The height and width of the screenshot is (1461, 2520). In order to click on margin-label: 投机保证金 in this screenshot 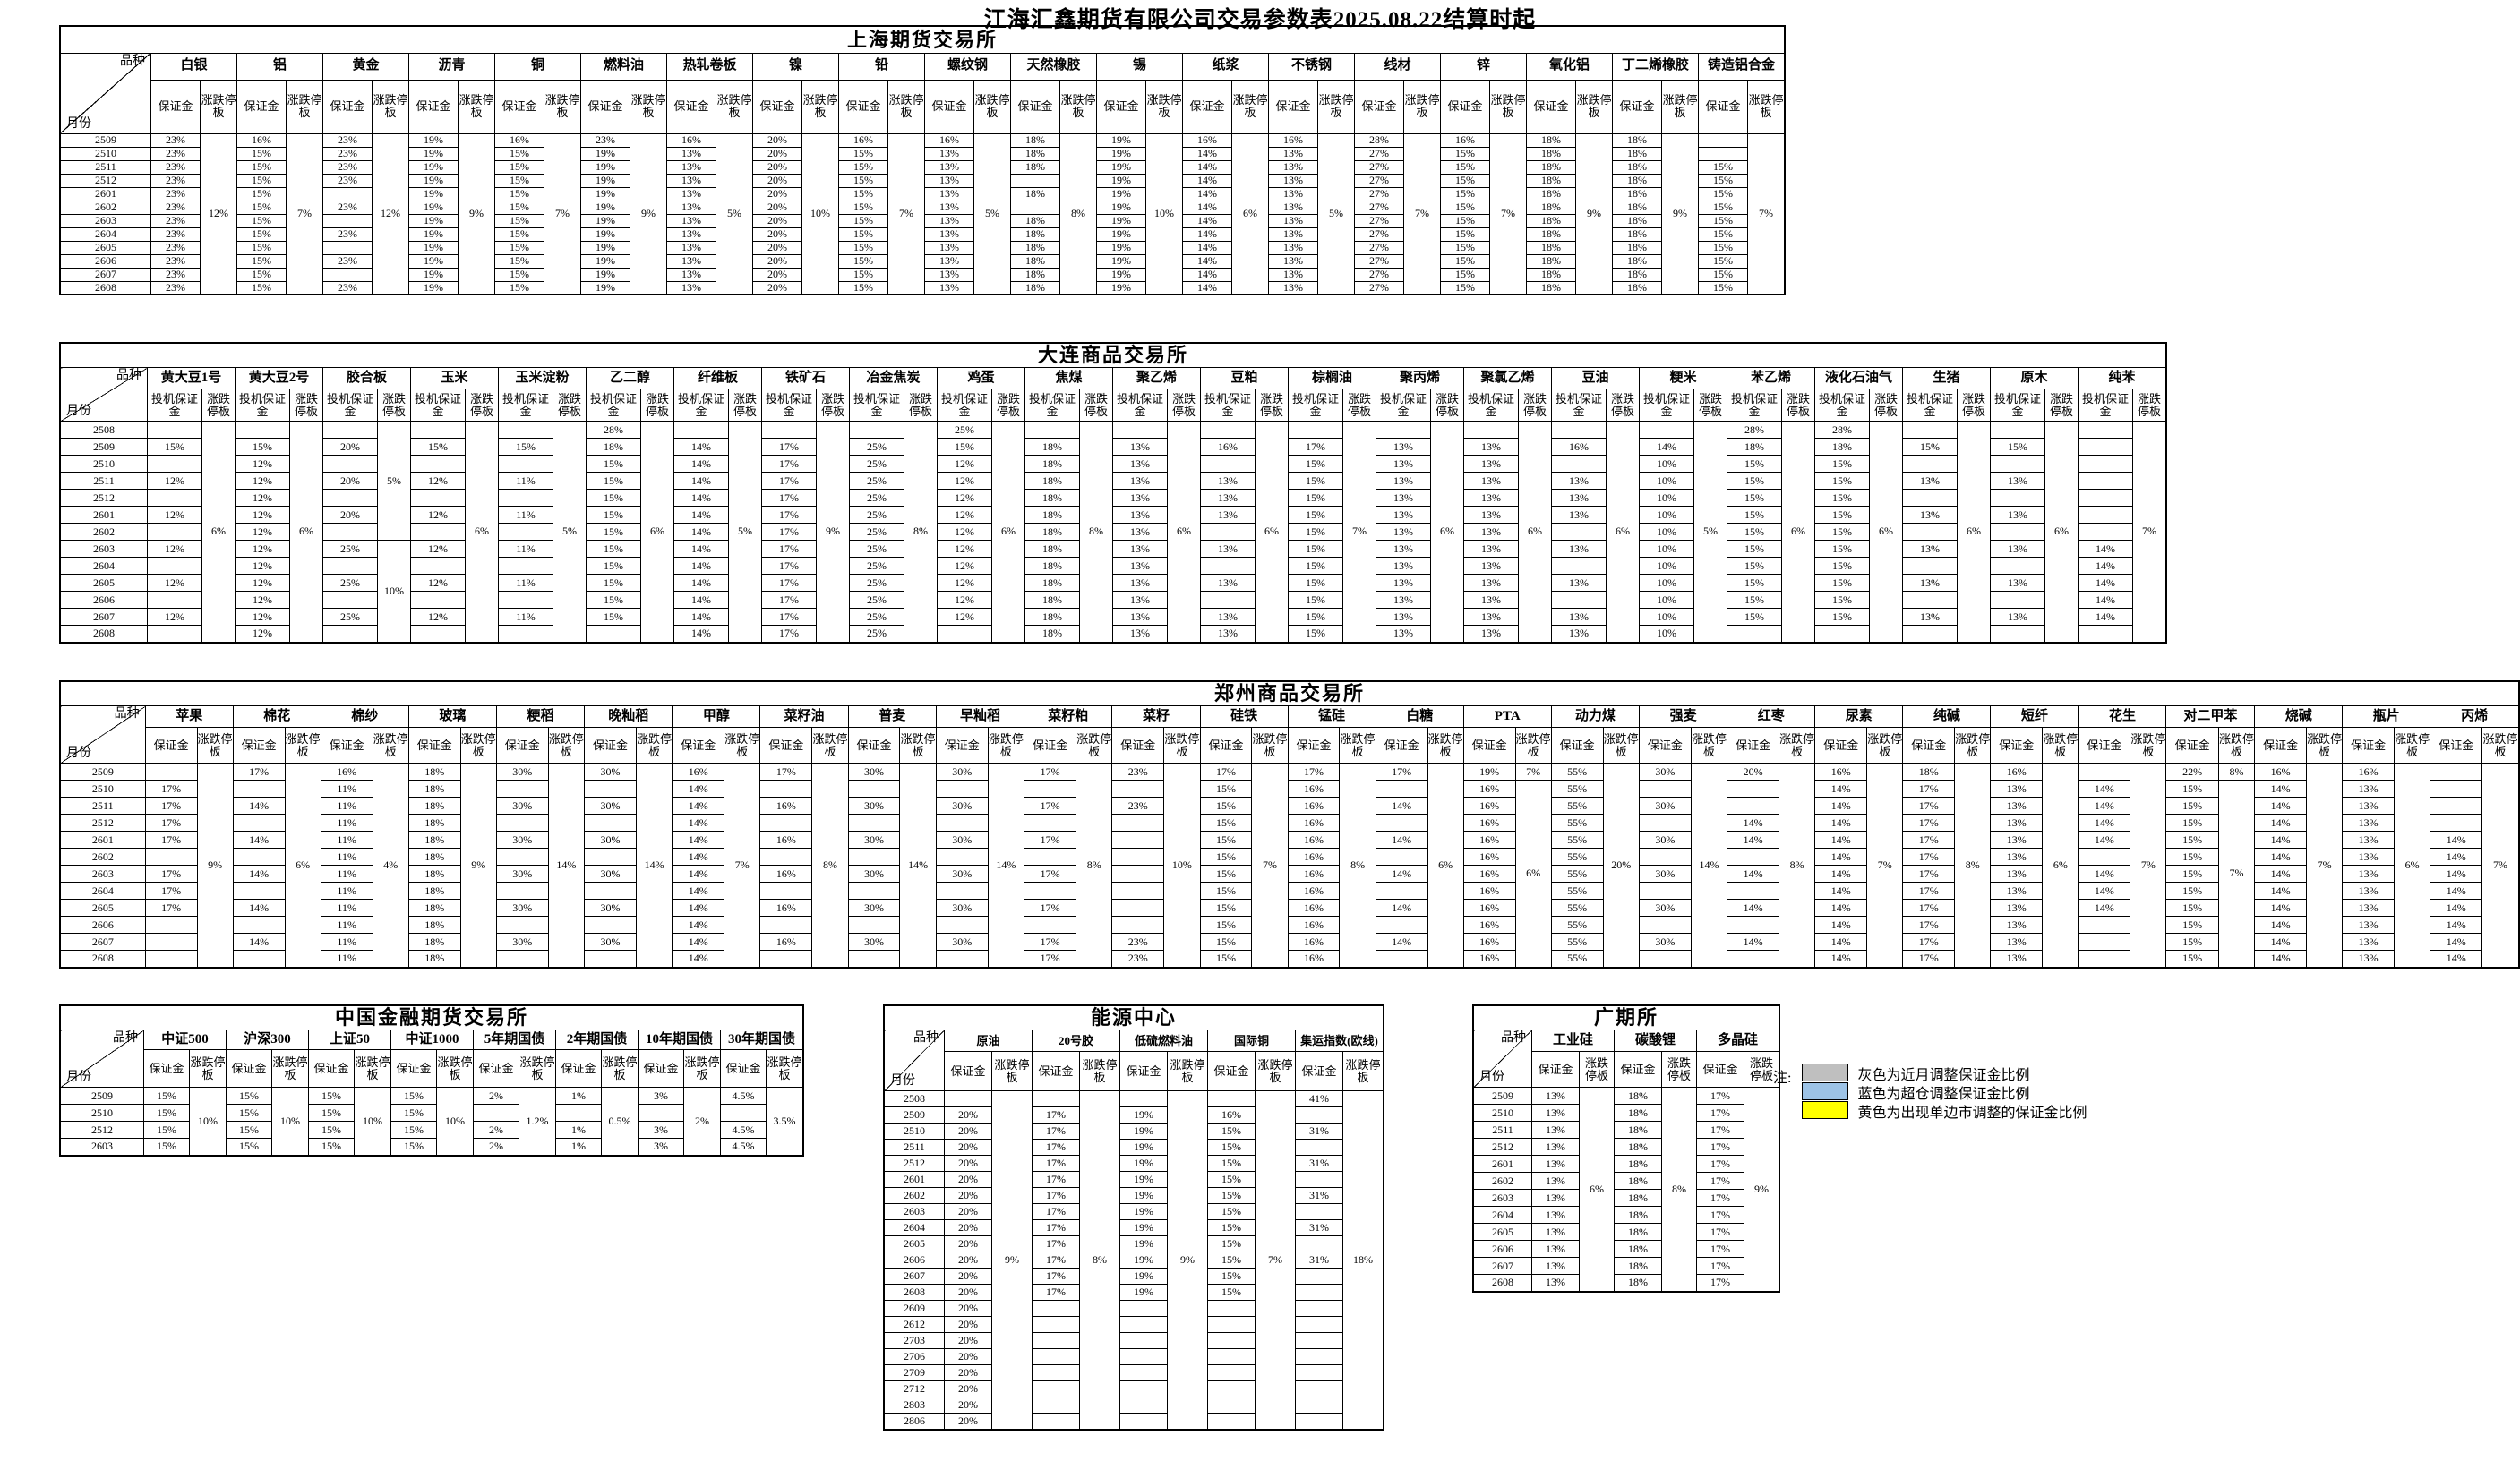, I will do `click(789, 405)`.